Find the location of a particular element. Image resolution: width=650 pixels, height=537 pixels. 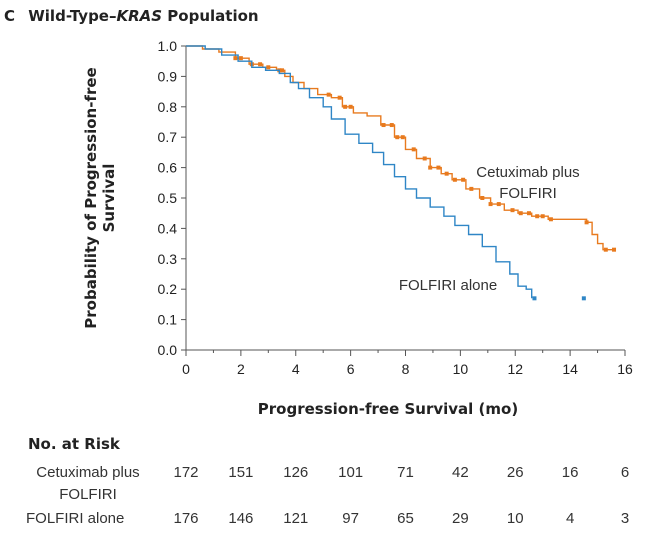

risk-value: 4 is located at coordinates (570, 518).